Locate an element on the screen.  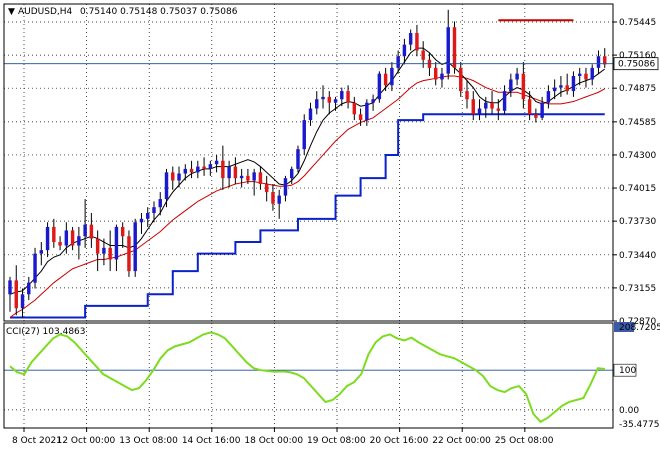
time-tick-label: 22 Oct 00:00 is located at coordinates (461, 441).